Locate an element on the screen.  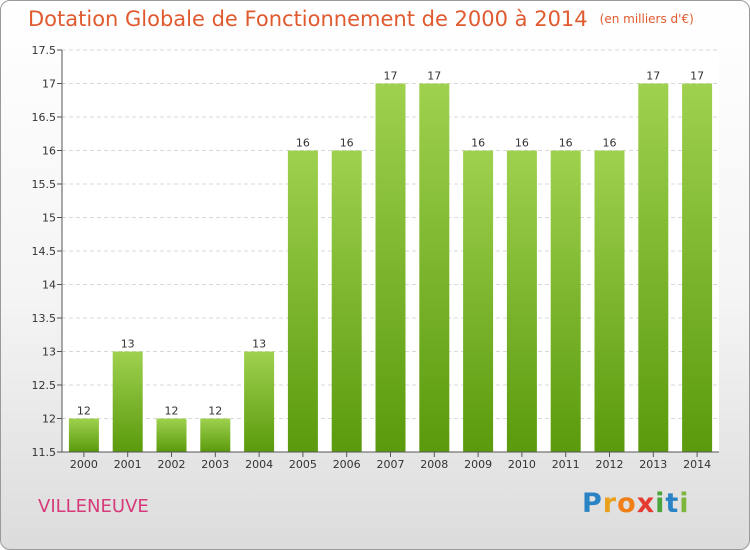
x-tick-label: 2009 is located at coordinates (478, 464).